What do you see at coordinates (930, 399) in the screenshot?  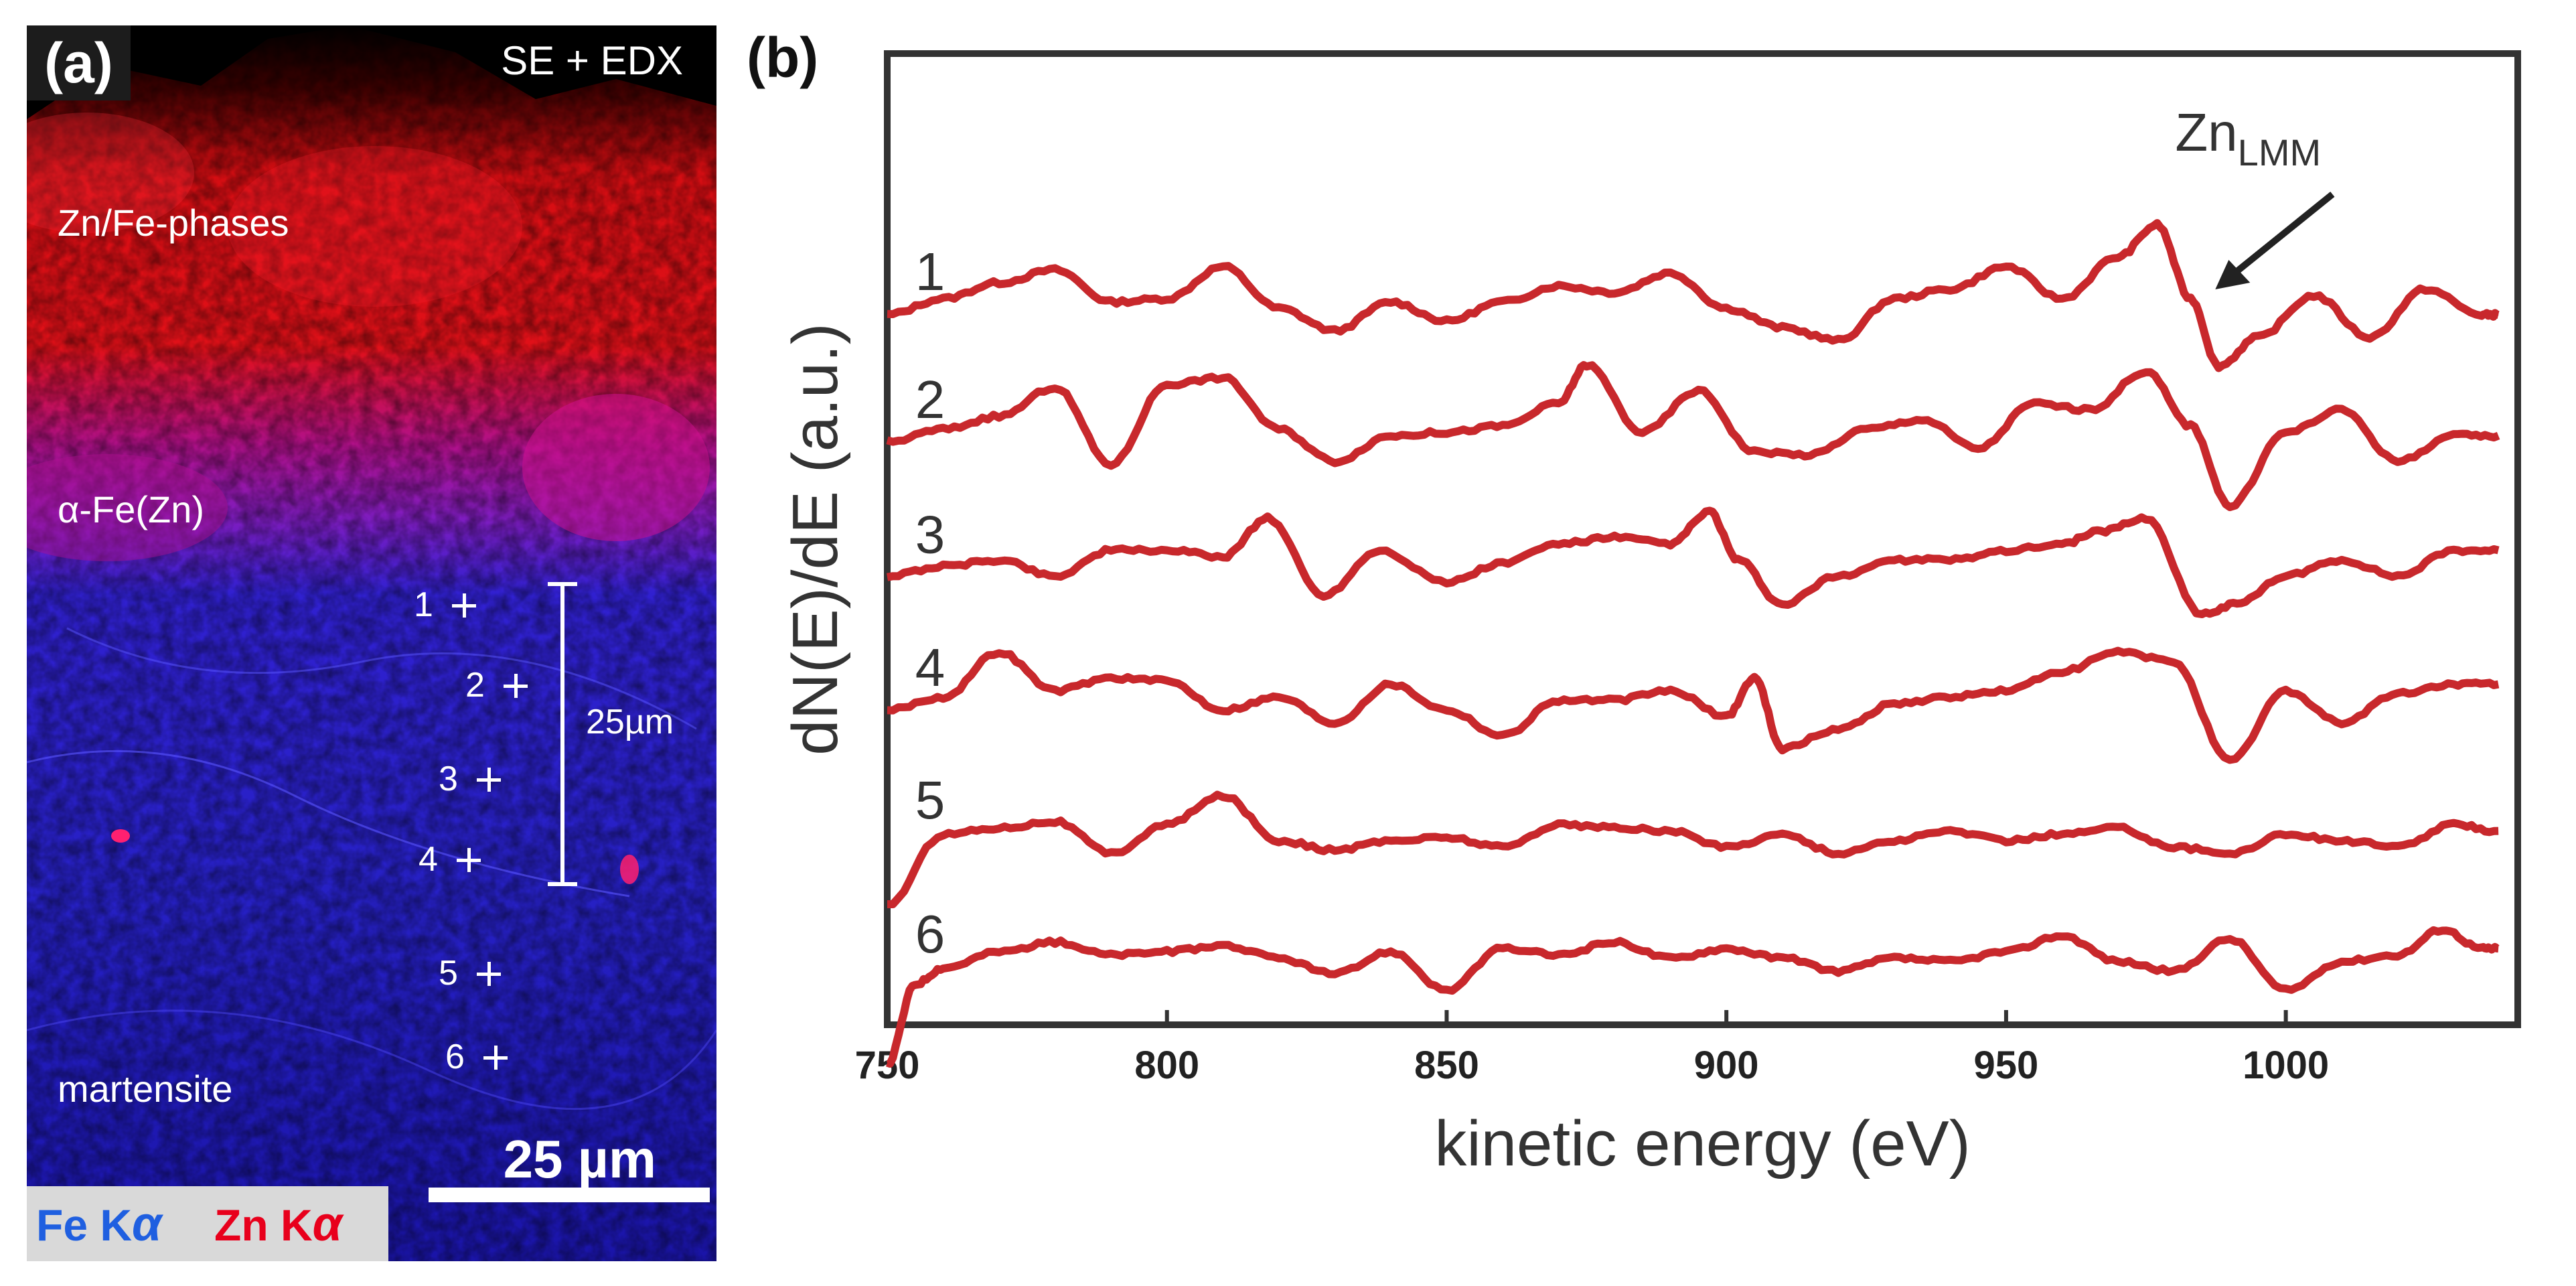 I see `spectrum-label-2: 2` at bounding box center [930, 399].